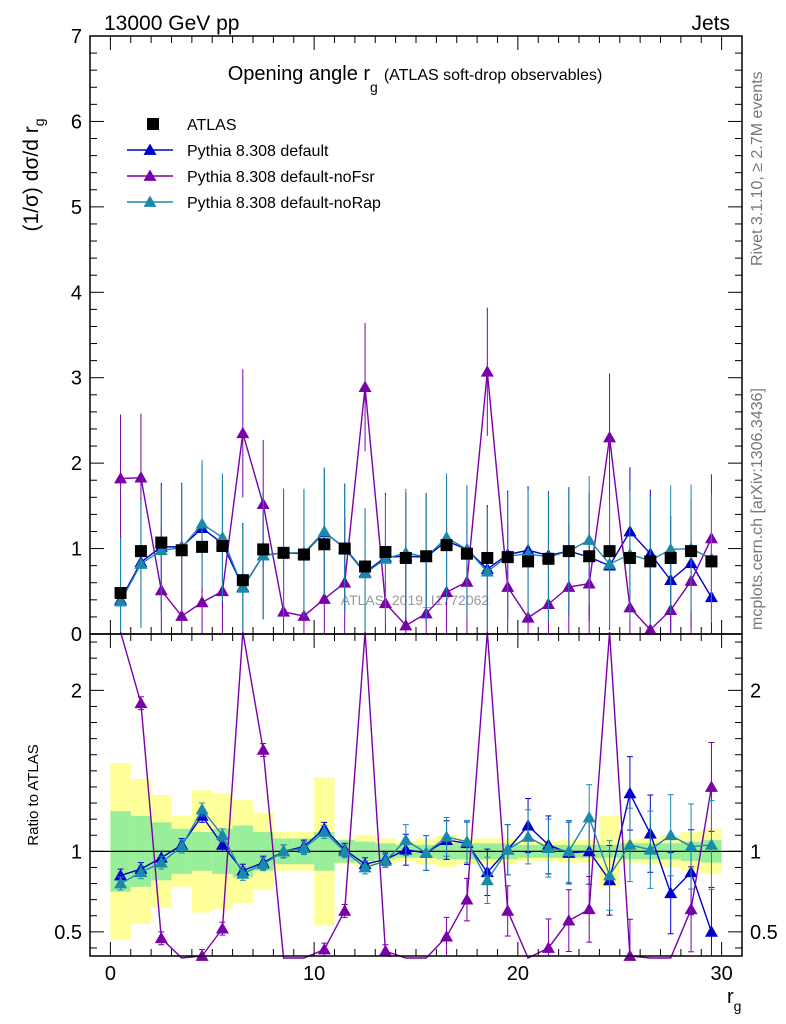  I want to click on legend-marker-square, so click(153, 124).